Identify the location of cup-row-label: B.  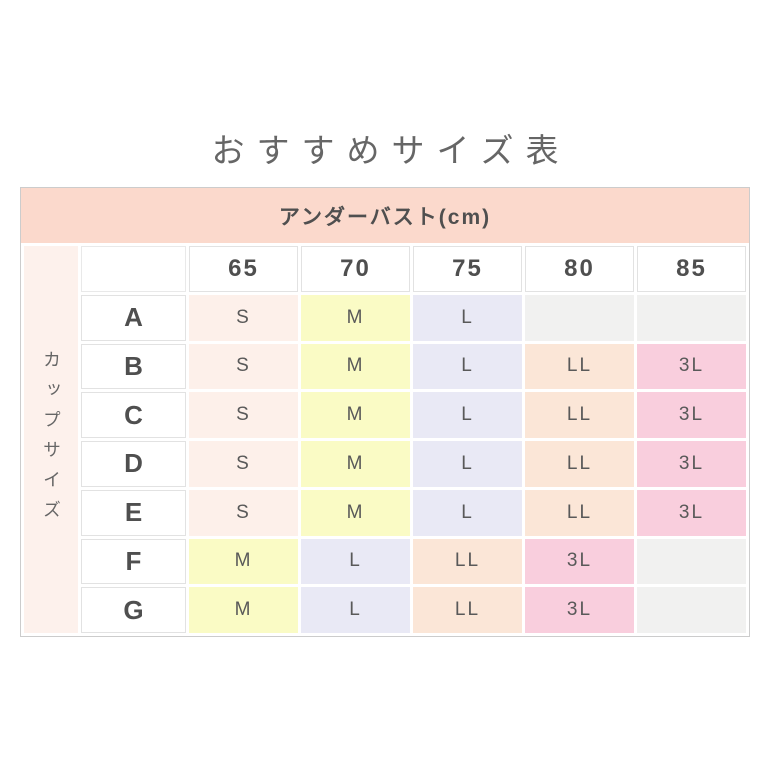
(133, 366).